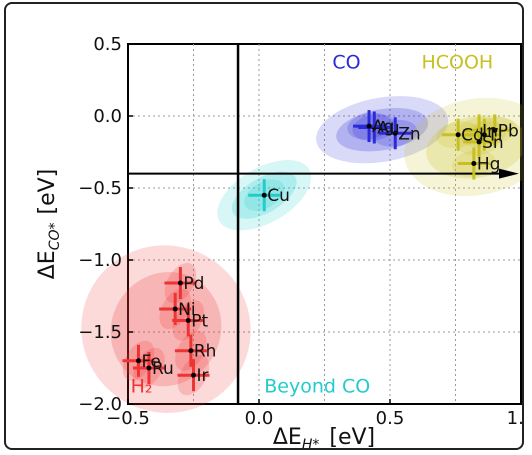 The height and width of the screenshot is (455, 532). What do you see at coordinates (193, 375) in the screenshot?
I see `data-point-ir` at bounding box center [193, 375].